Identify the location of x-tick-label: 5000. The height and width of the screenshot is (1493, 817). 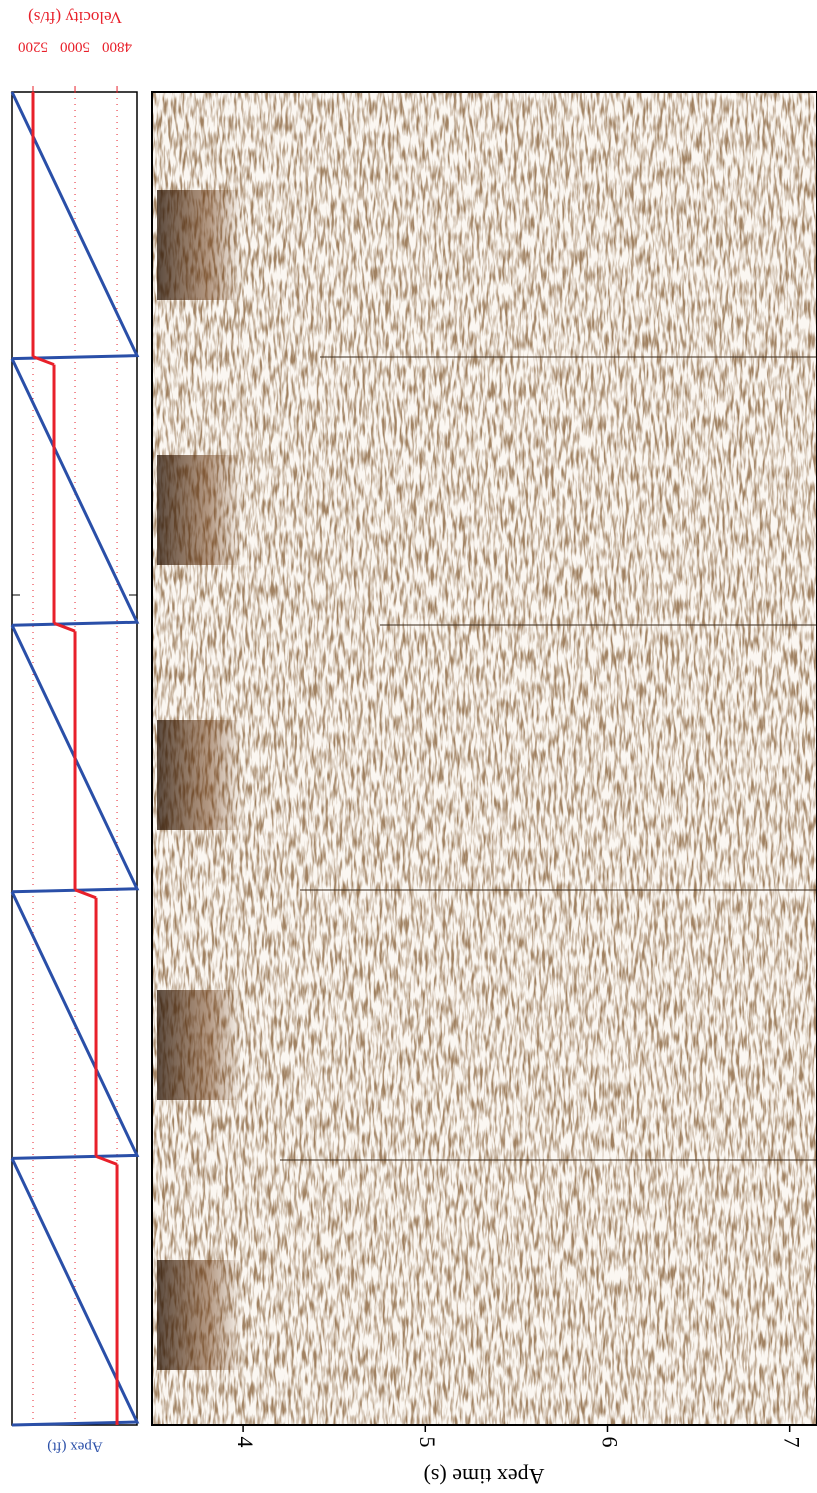
(75, 47).